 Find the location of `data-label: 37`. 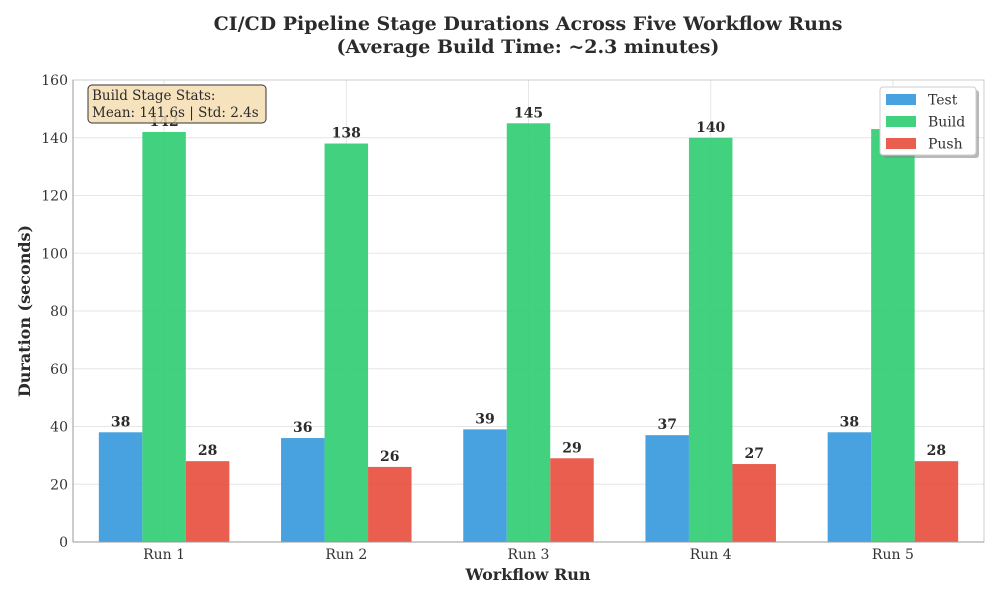

data-label: 37 is located at coordinates (666, 425).